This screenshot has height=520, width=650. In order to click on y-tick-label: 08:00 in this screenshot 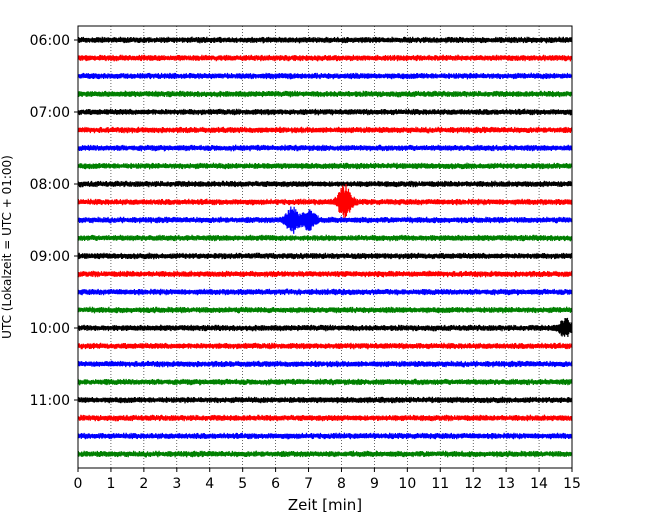, I will do `click(50, 185)`.